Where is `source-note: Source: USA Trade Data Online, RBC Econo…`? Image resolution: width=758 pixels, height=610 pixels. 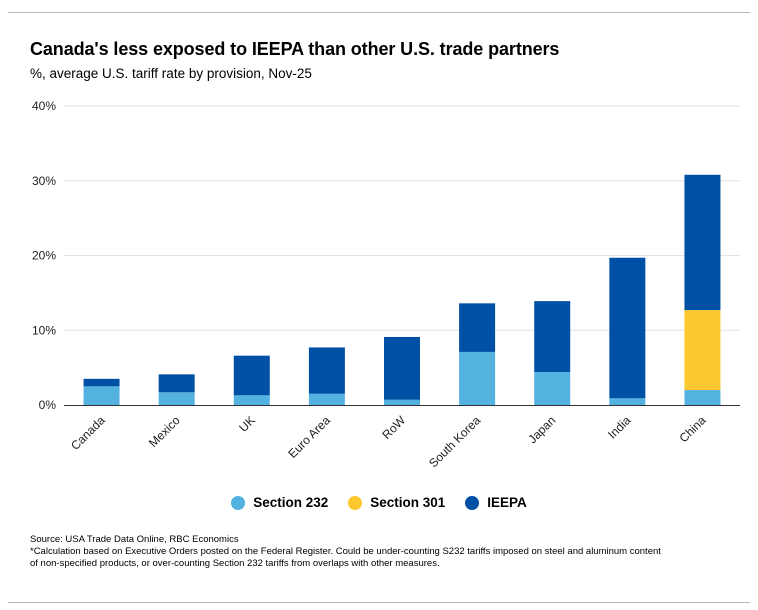
source-note: Source: USA Trade Data Online, RBC Econo… is located at coordinates (134, 539).